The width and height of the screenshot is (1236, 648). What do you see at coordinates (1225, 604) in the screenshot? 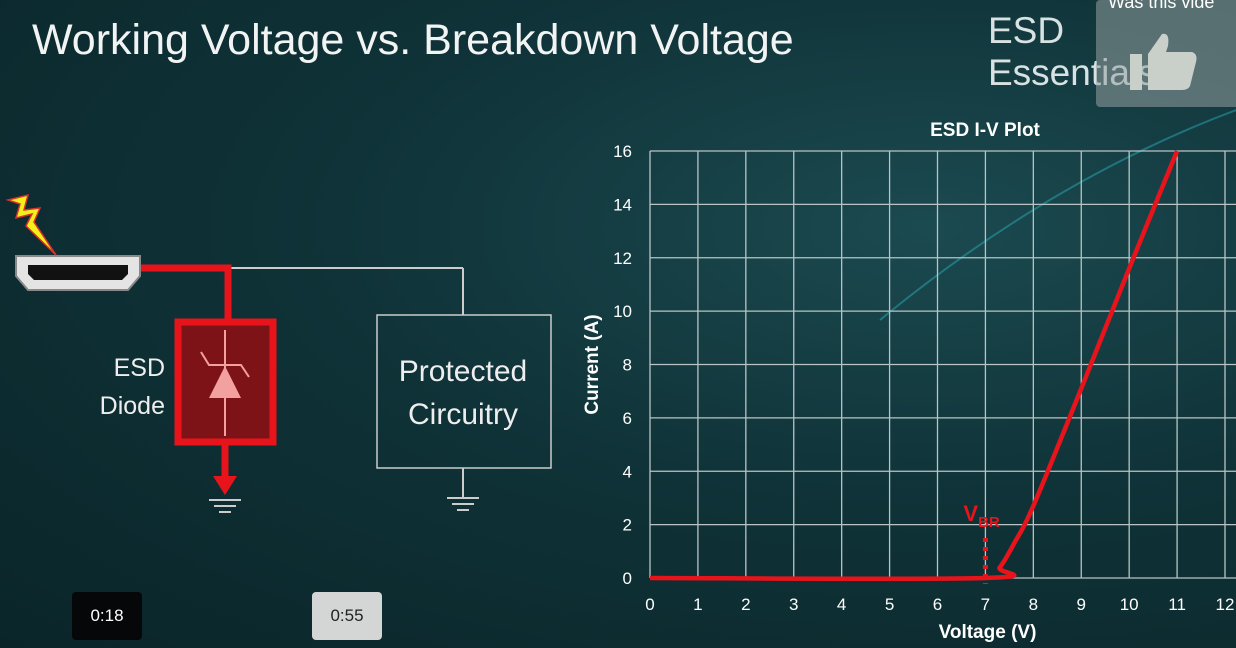
I see `x-tick-label: 12` at bounding box center [1225, 604].